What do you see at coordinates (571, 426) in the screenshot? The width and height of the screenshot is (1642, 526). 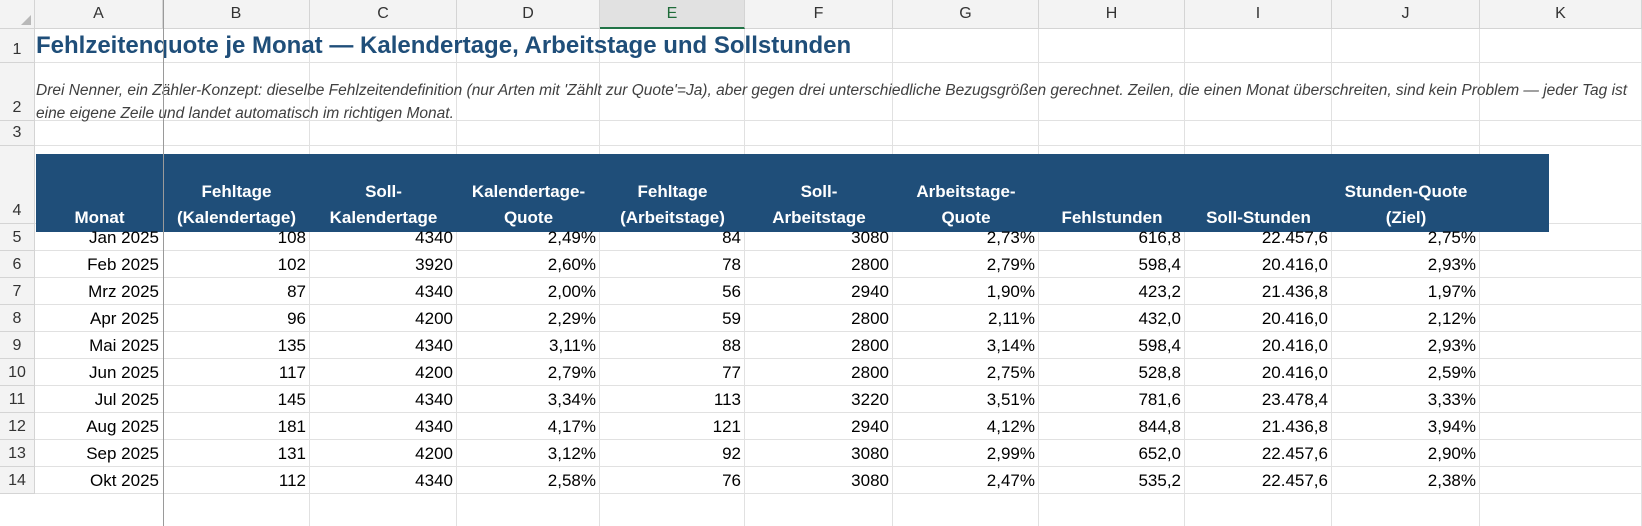 I see `value-cell: 4,17%` at bounding box center [571, 426].